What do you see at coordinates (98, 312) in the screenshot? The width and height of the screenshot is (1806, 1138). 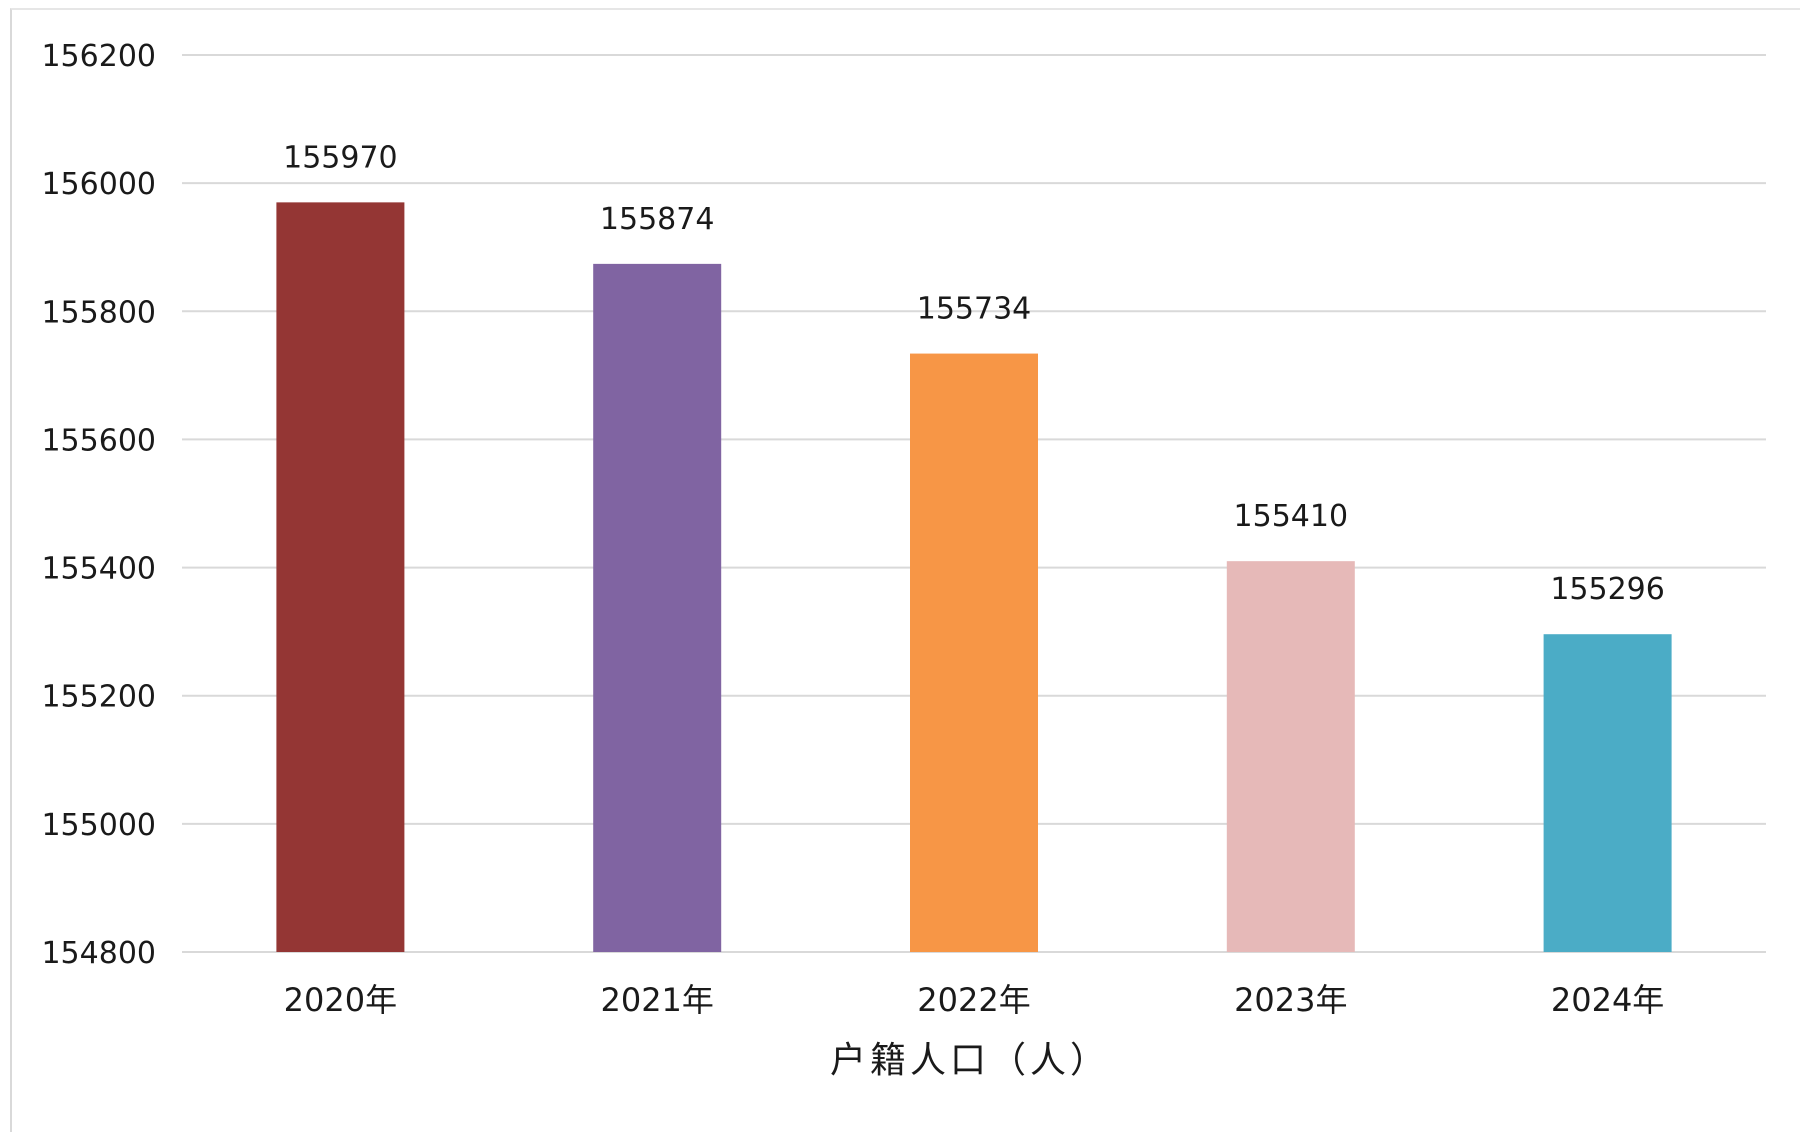 I see `y-tick-label: 155800` at bounding box center [98, 312].